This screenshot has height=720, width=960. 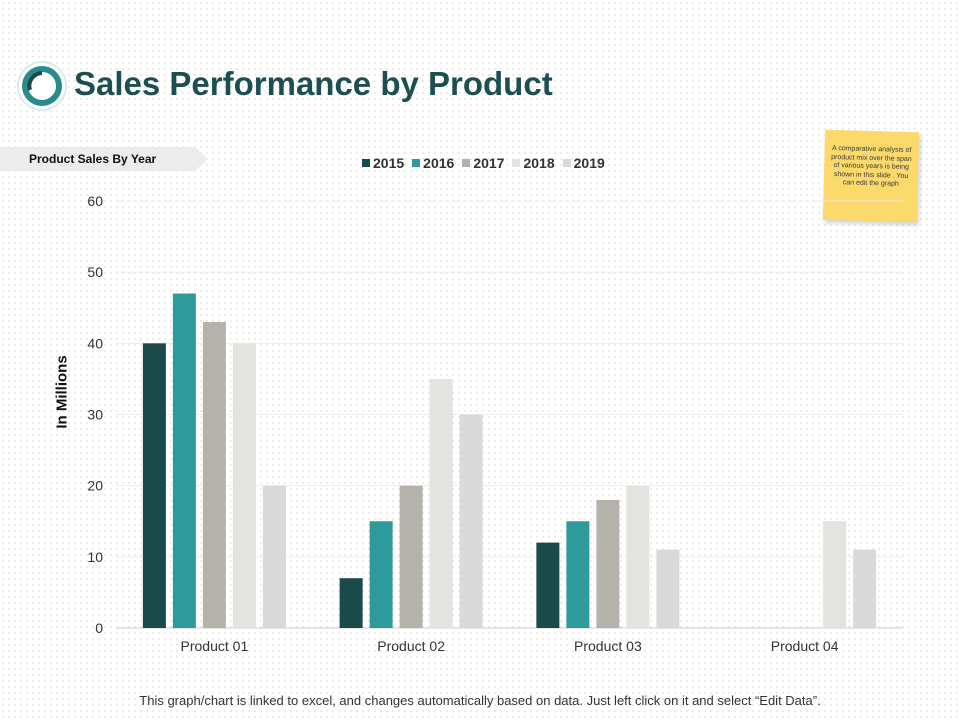 I want to click on x-tick-label: Product 04, so click(x=805, y=646).